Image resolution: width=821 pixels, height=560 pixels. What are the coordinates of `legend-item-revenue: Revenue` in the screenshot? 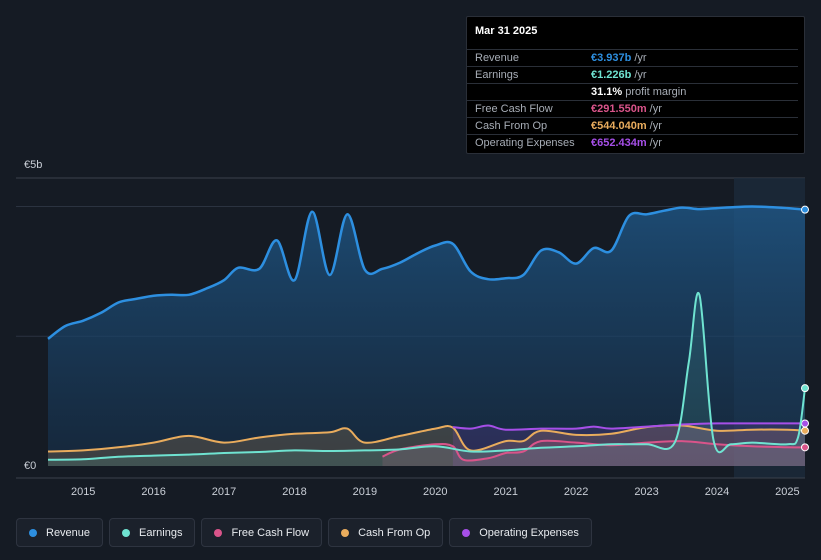 It's located at (60, 532).